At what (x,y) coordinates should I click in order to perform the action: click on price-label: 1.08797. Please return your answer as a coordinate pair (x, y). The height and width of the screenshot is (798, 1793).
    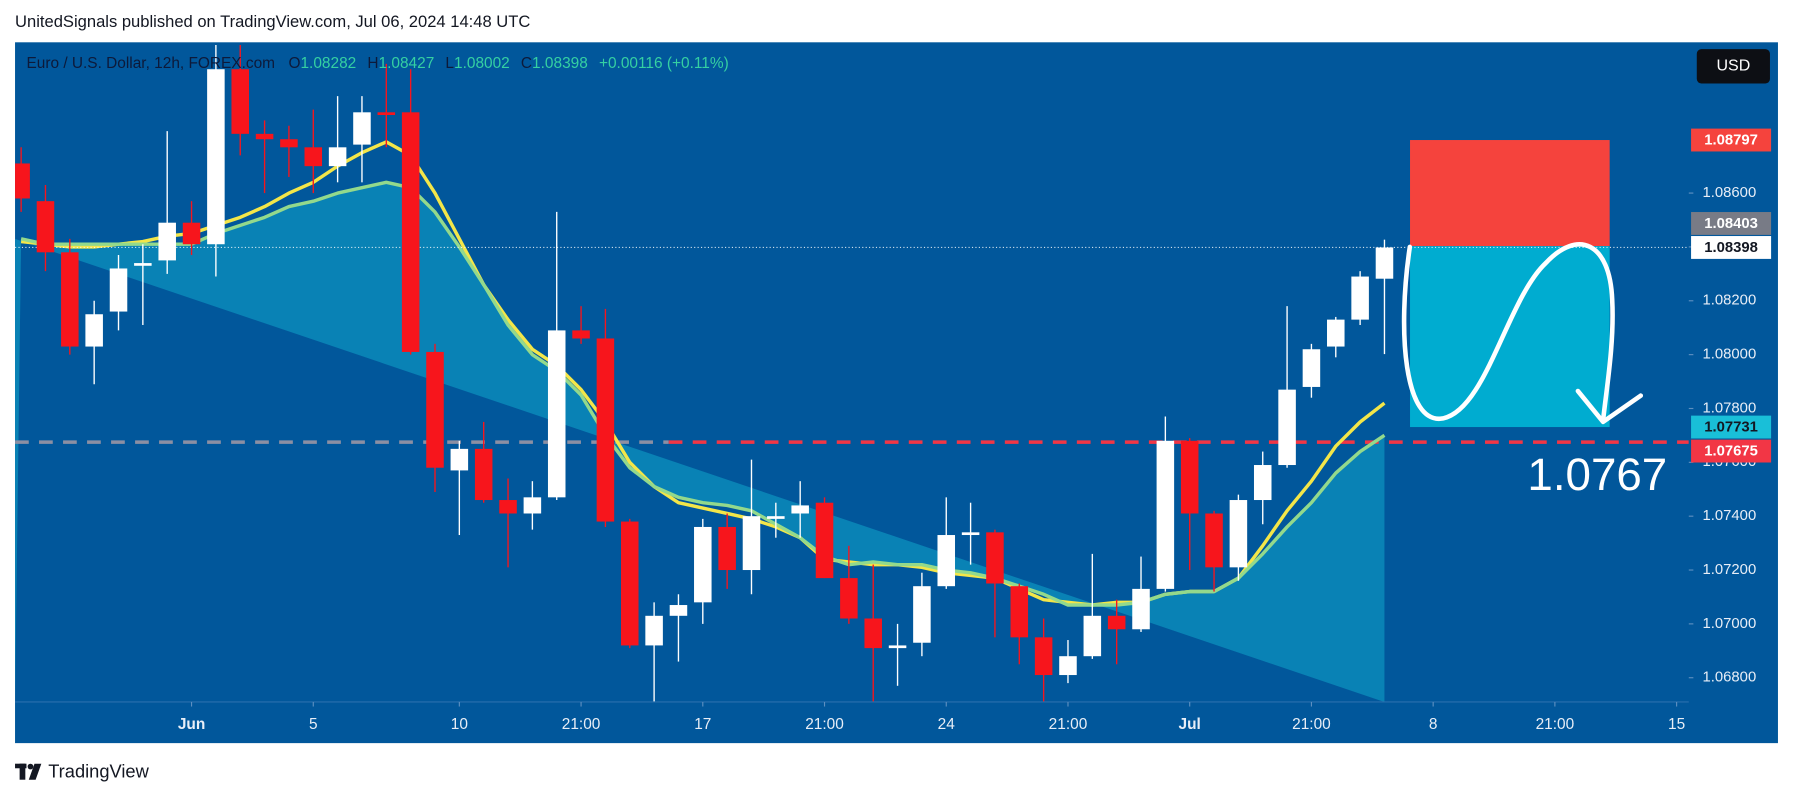
    Looking at the image, I should click on (1731, 141).